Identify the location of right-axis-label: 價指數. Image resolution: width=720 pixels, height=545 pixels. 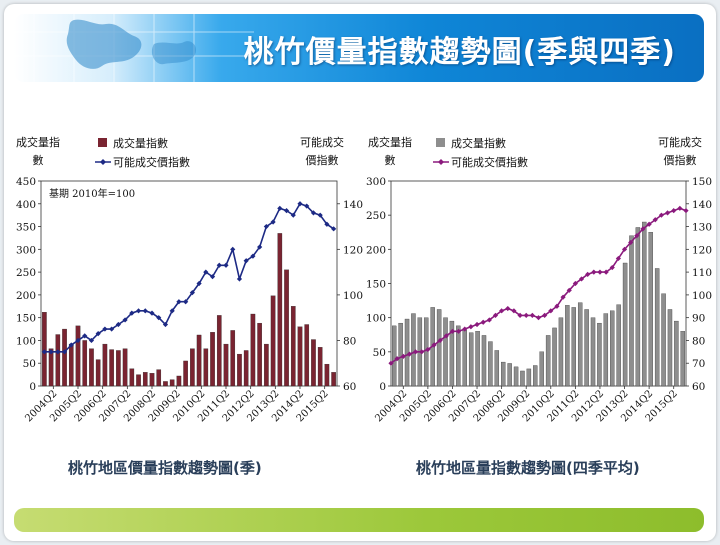
(680, 160).